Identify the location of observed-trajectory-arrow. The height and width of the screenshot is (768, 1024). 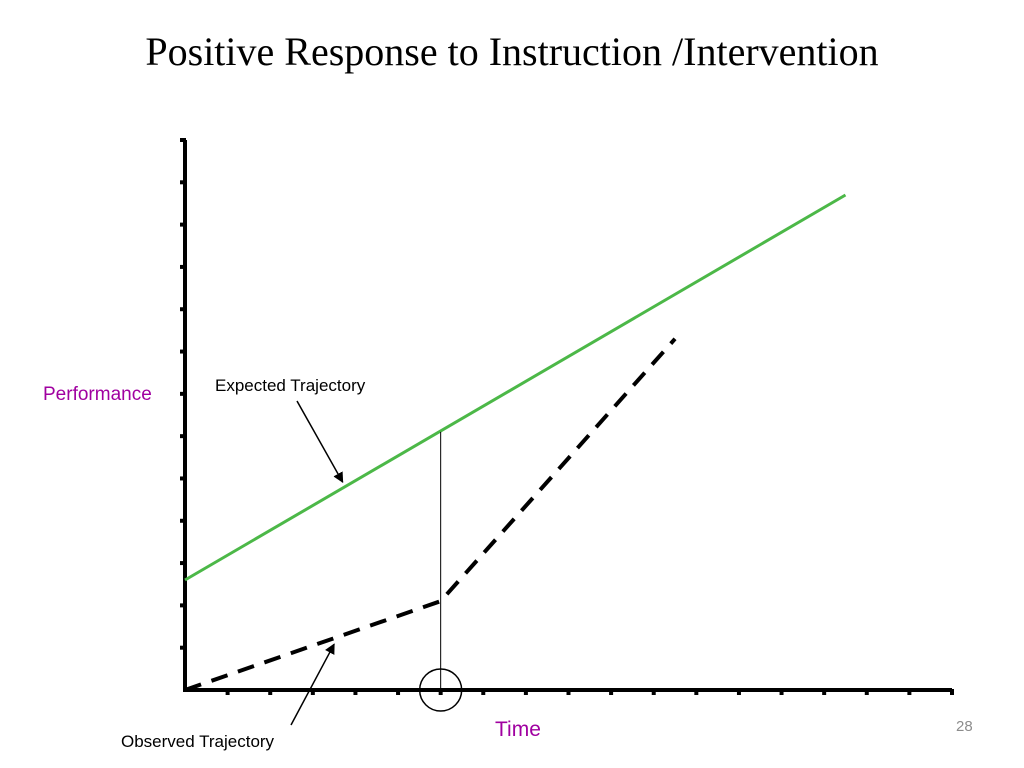
(312, 684).